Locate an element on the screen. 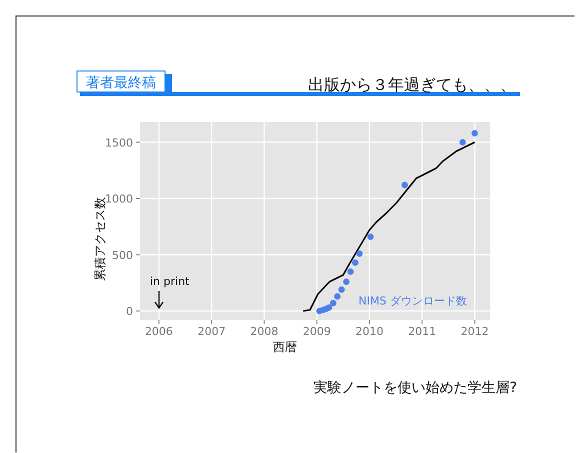 This screenshot has height=453, width=576. y-tick-label: 0 is located at coordinates (129, 311).